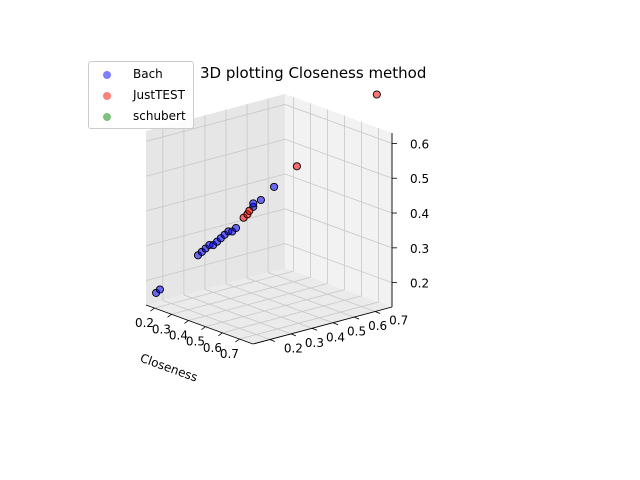  Describe the element at coordinates (419, 144) in the screenshot. I see `z-tick-label: 0.6` at that location.